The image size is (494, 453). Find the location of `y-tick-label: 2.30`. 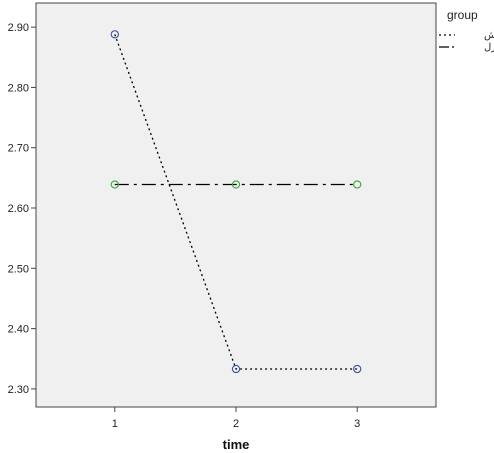

y-tick-label: 2.30 is located at coordinates (18, 390).